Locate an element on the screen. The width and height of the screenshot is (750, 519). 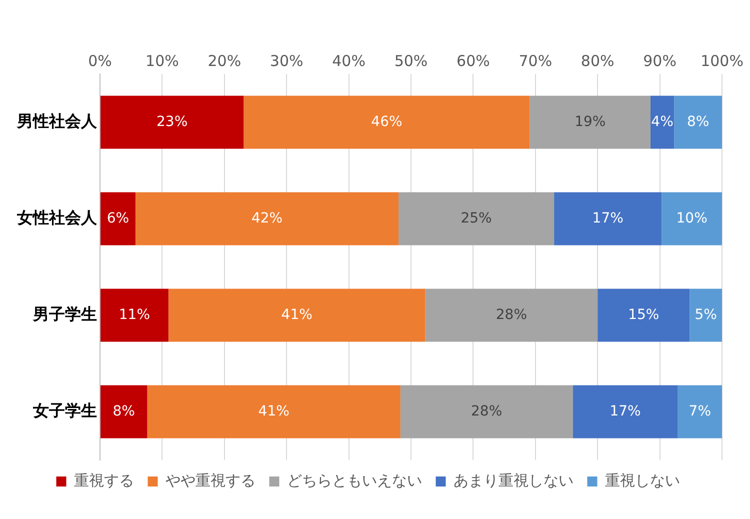
x-tick-label: 50% is located at coordinates (411, 61).